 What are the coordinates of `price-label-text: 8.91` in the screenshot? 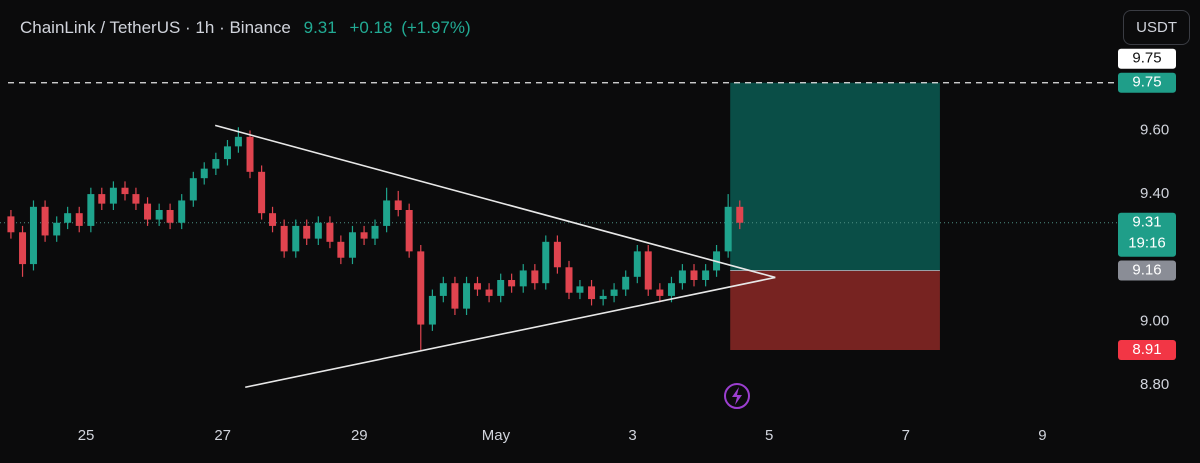 It's located at (1146, 349).